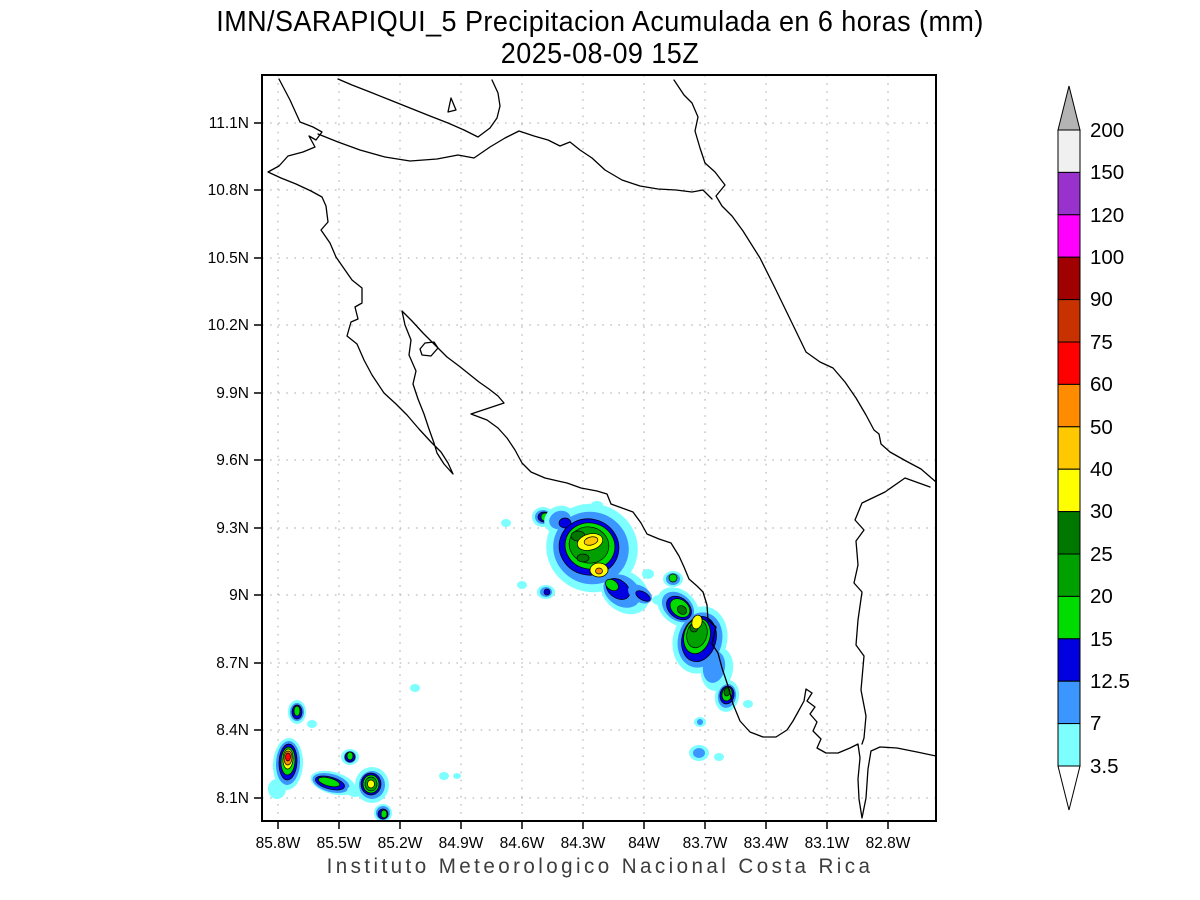 The width and height of the screenshot is (1200, 900). What do you see at coordinates (1101, 384) in the screenshot?
I see `colorbar-label: 60` at bounding box center [1101, 384].